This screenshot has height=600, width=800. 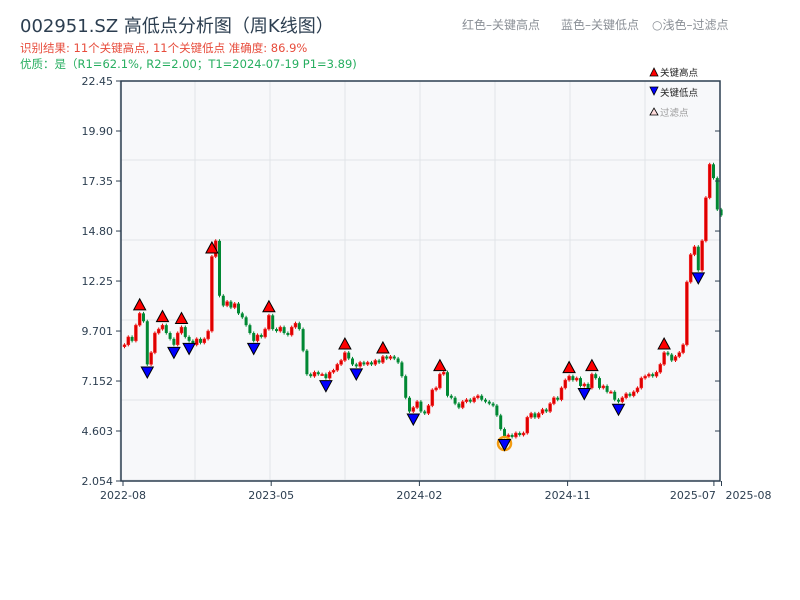 What do you see at coordinates (693, 495) in the screenshot?
I see `x-tick-label: 2025-07` at bounding box center [693, 495].